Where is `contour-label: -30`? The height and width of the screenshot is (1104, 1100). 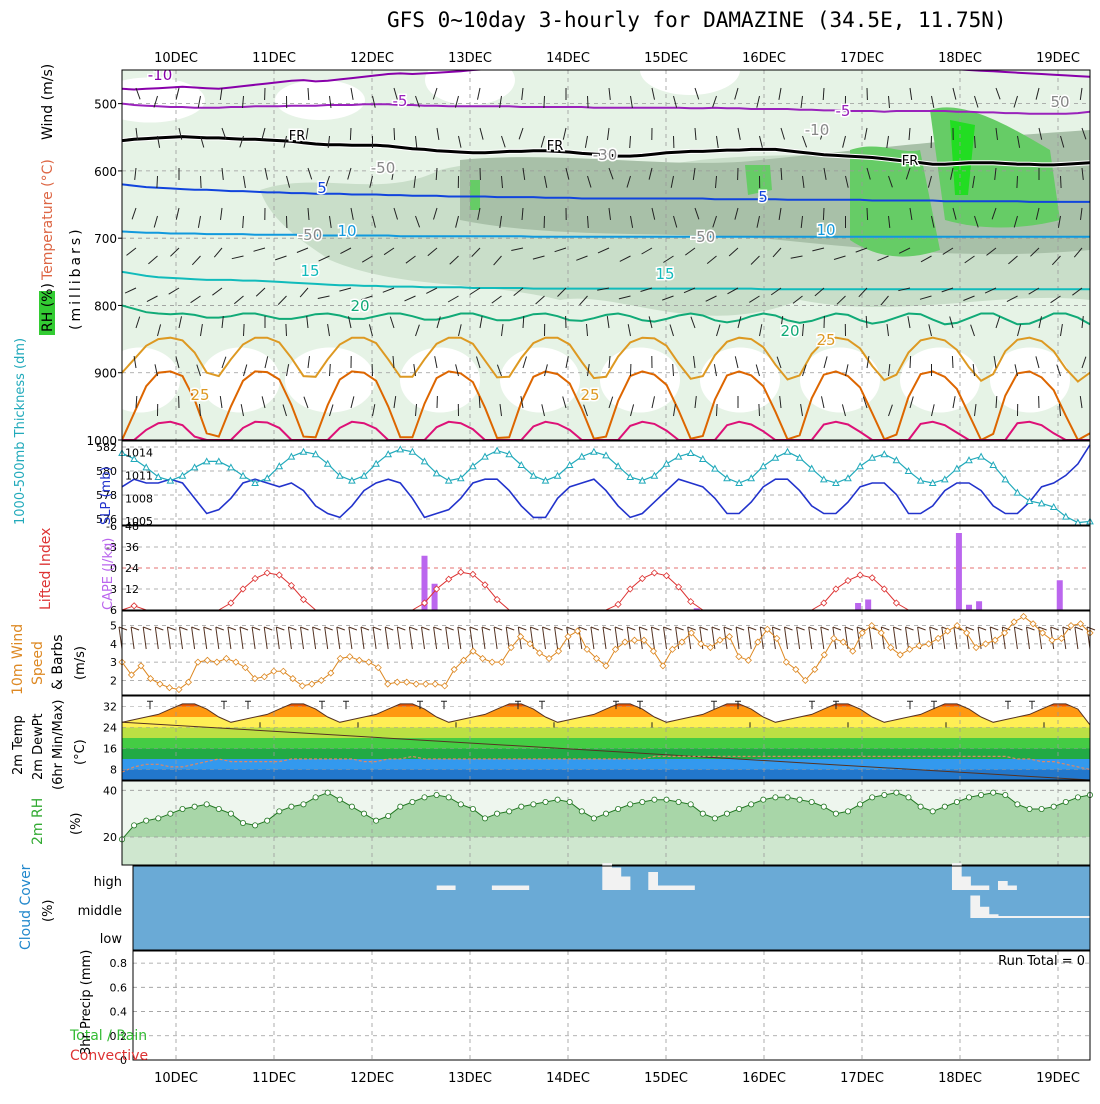 contour-label: -30 is located at coordinates (605, 155).